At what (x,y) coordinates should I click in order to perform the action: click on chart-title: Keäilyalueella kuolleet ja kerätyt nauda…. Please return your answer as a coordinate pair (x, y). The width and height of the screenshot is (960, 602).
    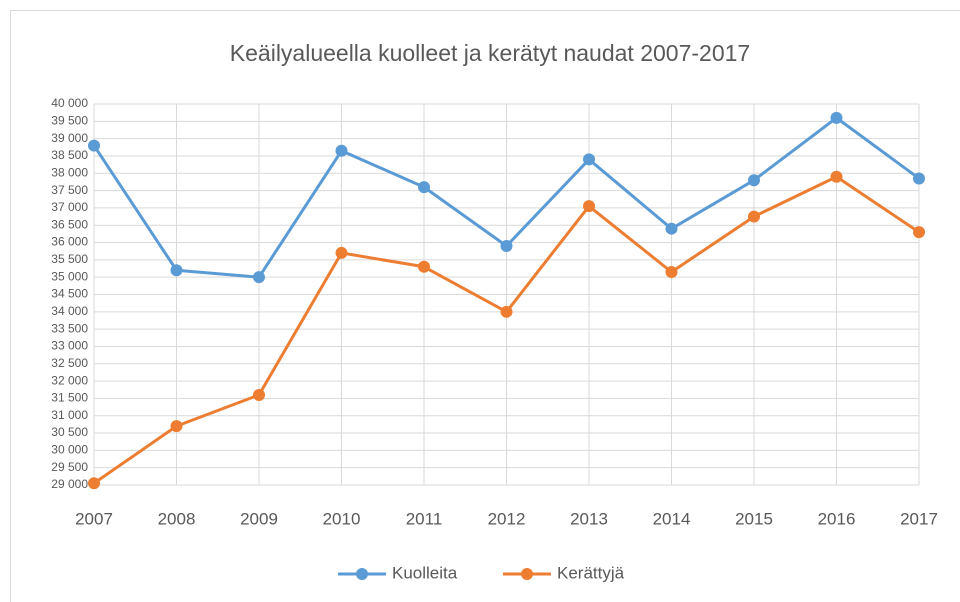
    Looking at the image, I should click on (490, 53).